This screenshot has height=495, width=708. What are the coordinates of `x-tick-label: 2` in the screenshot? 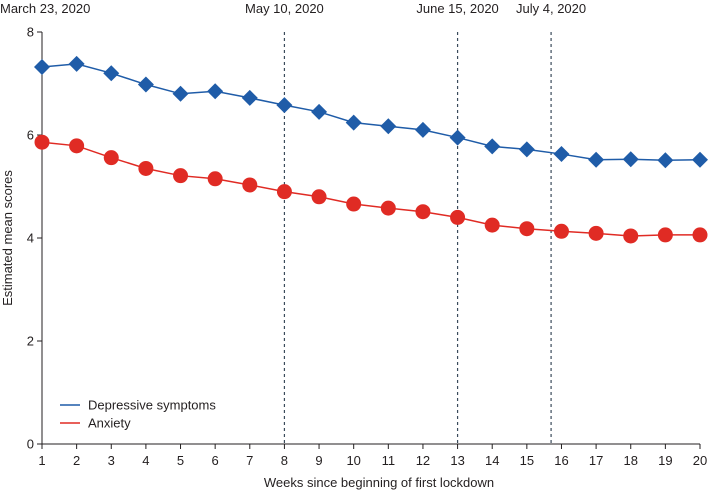 It's located at (76, 460).